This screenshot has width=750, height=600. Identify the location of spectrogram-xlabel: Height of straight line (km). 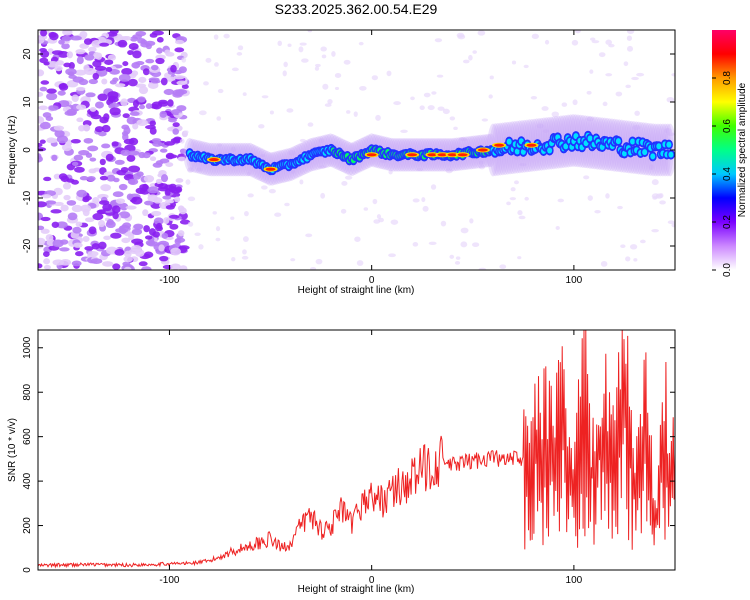
(356, 290).